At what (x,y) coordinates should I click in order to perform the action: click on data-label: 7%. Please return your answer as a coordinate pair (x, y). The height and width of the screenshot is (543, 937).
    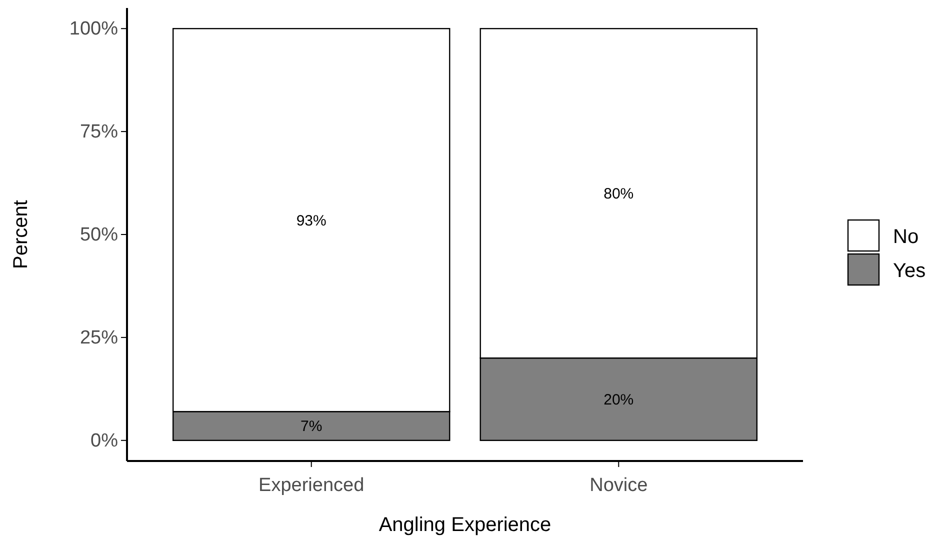
    Looking at the image, I should click on (311, 427).